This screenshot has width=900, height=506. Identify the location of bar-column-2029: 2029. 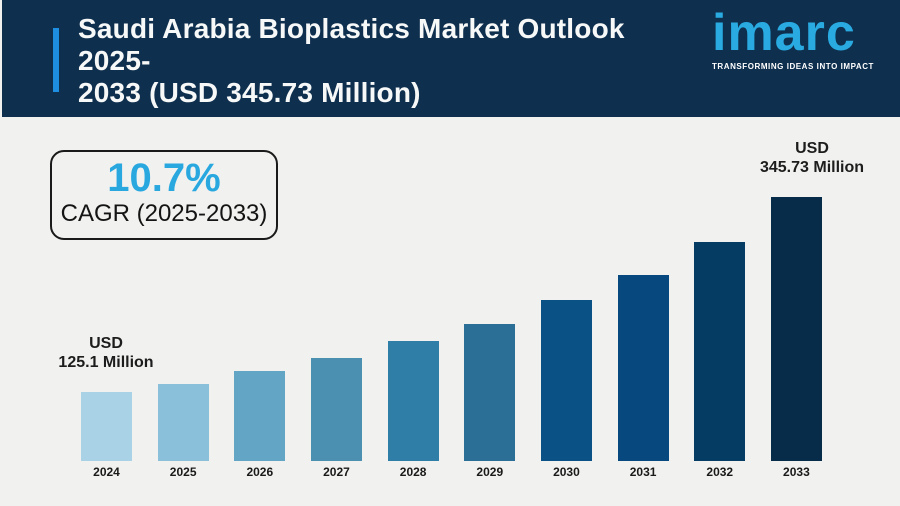
(490, 402).